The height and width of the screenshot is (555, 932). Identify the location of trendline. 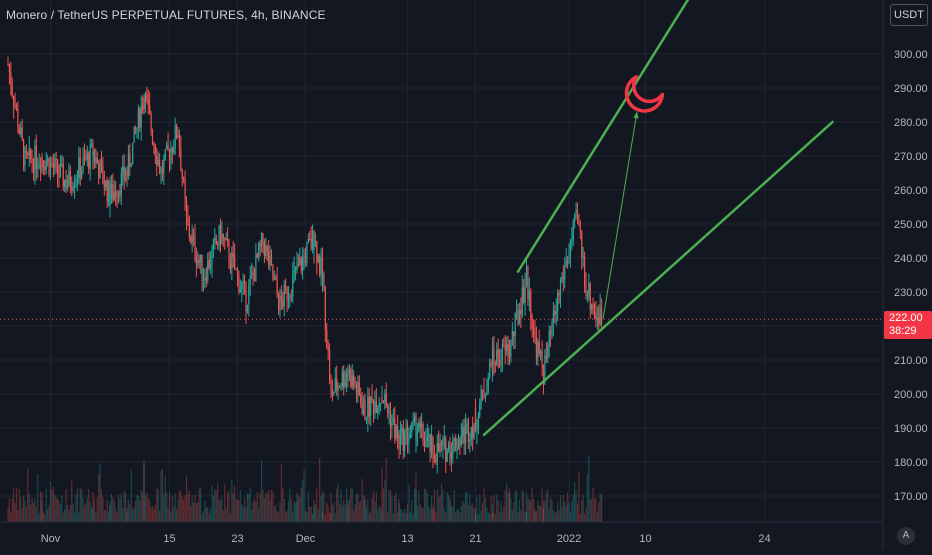
(603, 136).